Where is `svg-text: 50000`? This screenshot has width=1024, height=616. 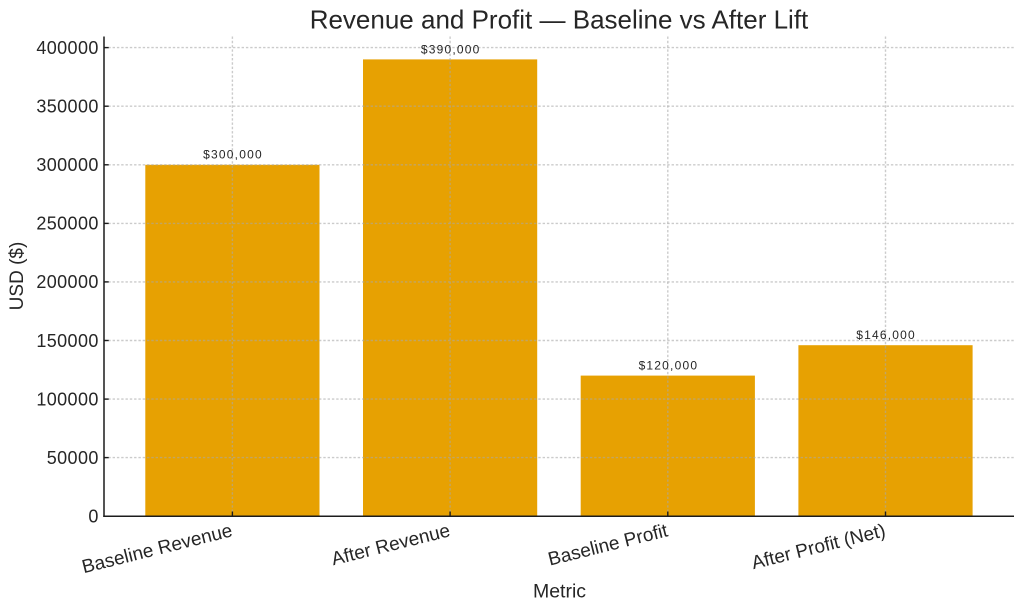
svg-text: 50000 is located at coordinates (73, 458).